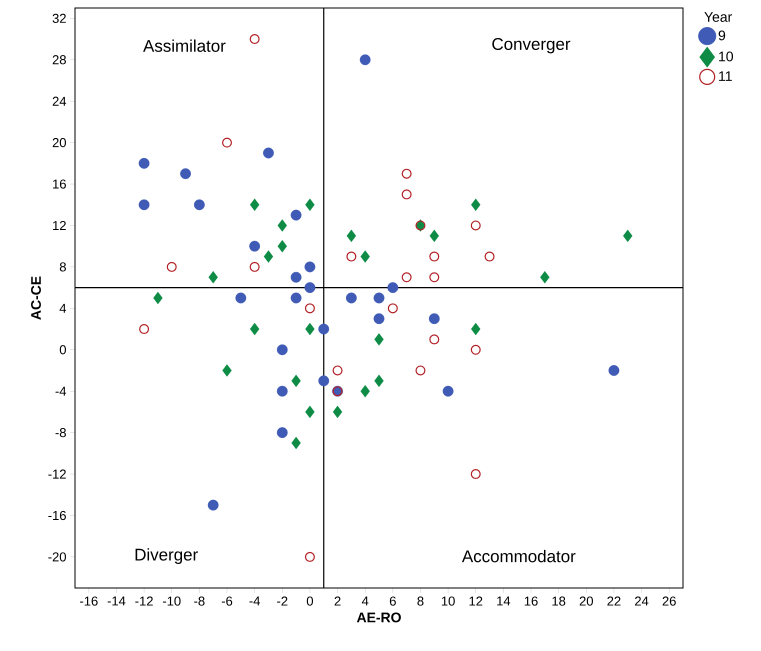  What do you see at coordinates (722, 35) in the screenshot?
I see `legend-label: 9` at bounding box center [722, 35].